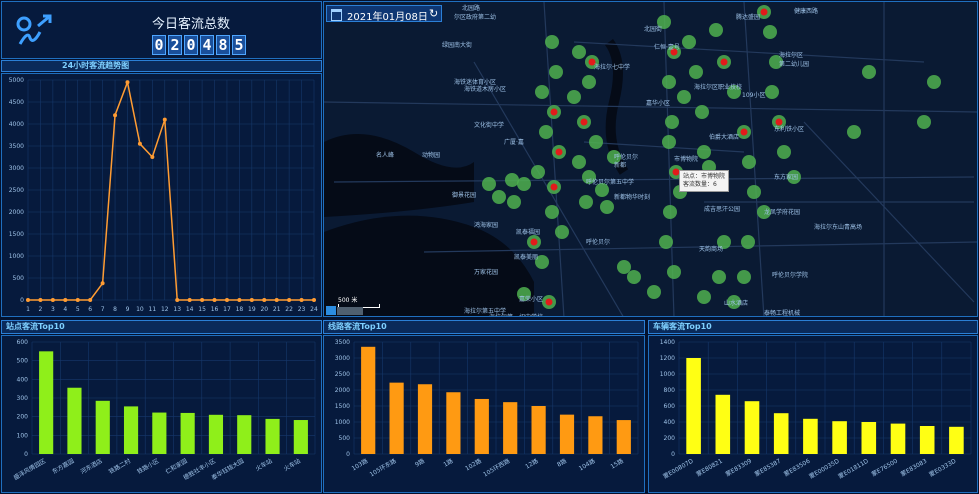 Image resolution: width=979 pixels, height=494 pixels. I want to click on map-place-label: 鸿海家园, so click(486, 225).